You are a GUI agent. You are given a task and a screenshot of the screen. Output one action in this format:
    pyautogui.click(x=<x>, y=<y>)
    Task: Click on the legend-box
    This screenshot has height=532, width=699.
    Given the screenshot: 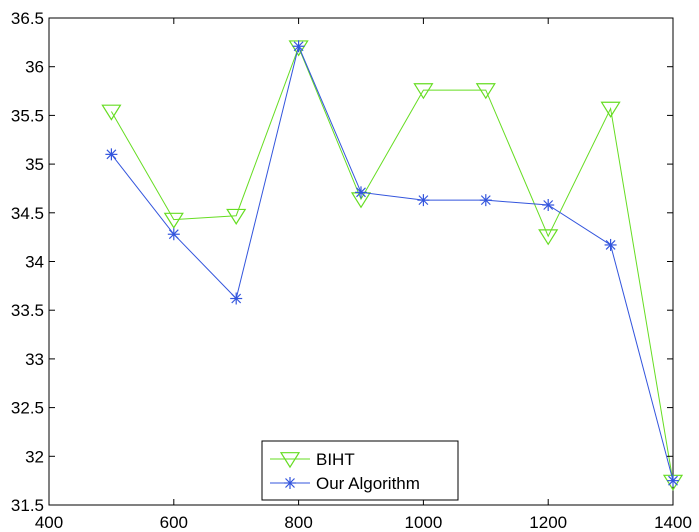 What is the action you would take?
    pyautogui.click(x=360, y=470)
    